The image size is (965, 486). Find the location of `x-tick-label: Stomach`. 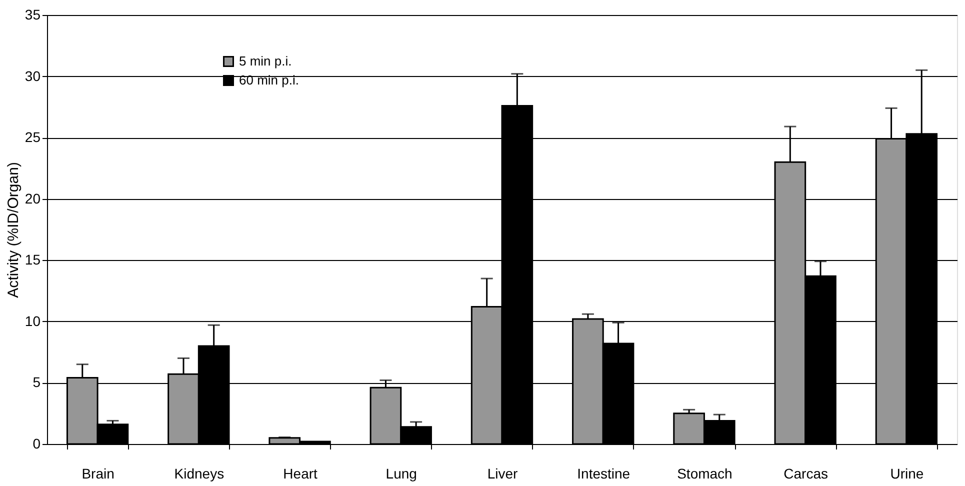

x-tick-label: Stomach is located at coordinates (704, 474).